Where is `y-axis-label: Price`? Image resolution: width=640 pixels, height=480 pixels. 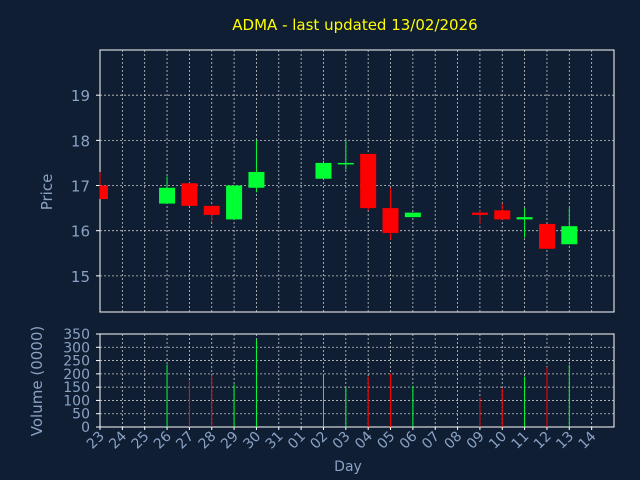
y-axis-label: Price is located at coordinates (47, 192).